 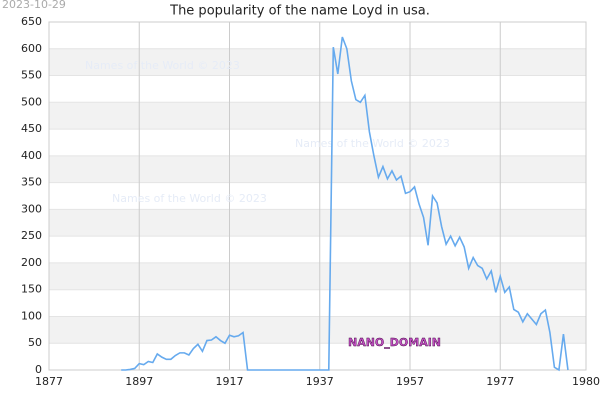 What do you see at coordinates (31, 128) in the screenshot?
I see `y-tick-label: 450` at bounding box center [31, 128].